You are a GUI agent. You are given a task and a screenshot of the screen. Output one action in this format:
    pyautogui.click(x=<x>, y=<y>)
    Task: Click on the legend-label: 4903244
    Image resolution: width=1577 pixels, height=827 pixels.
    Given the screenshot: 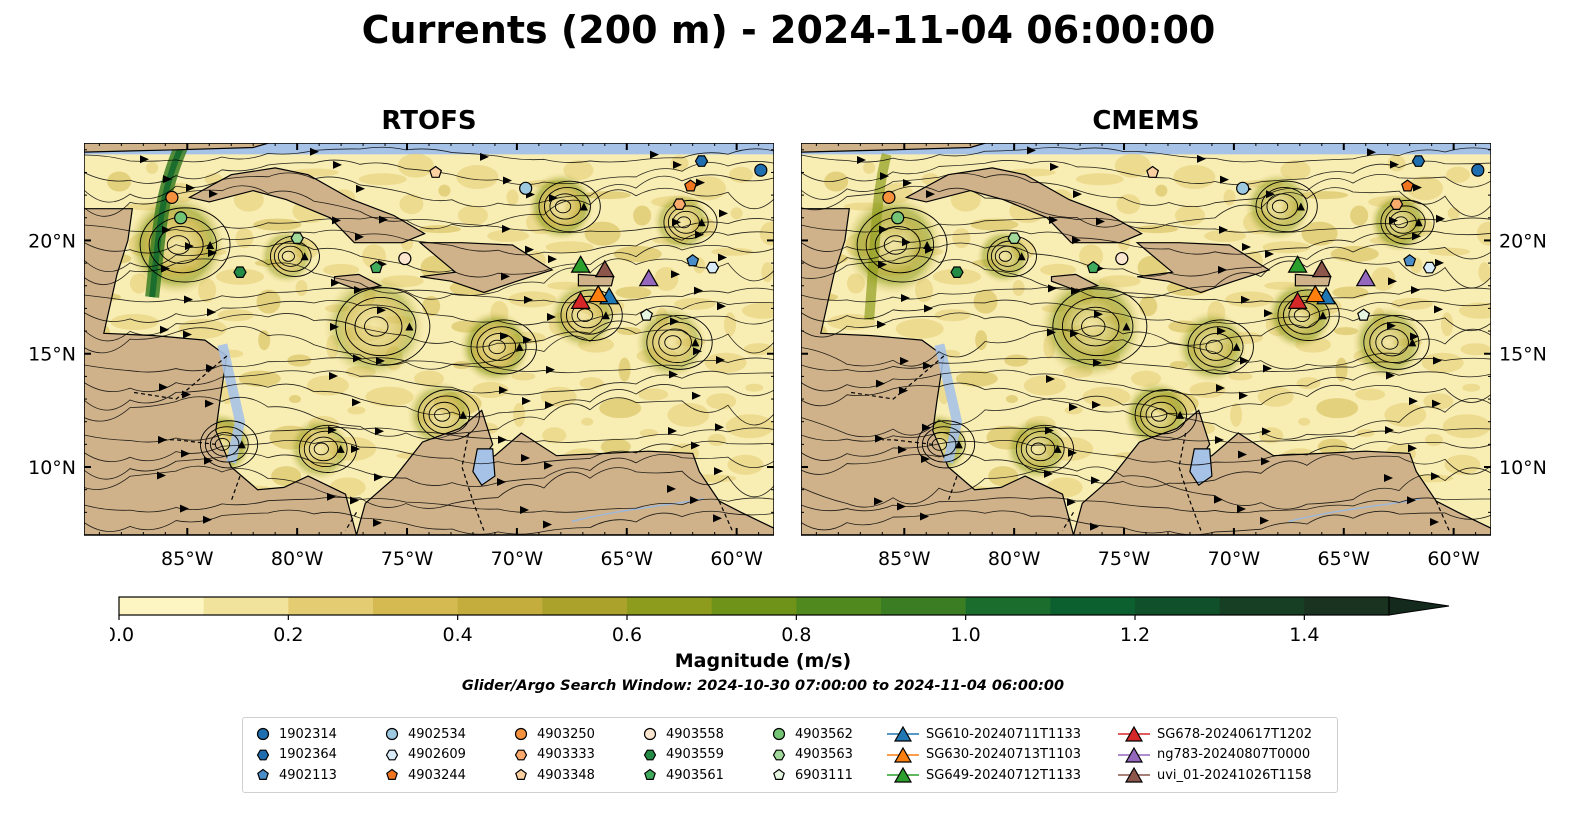 What is the action you would take?
    pyautogui.click(x=437, y=775)
    